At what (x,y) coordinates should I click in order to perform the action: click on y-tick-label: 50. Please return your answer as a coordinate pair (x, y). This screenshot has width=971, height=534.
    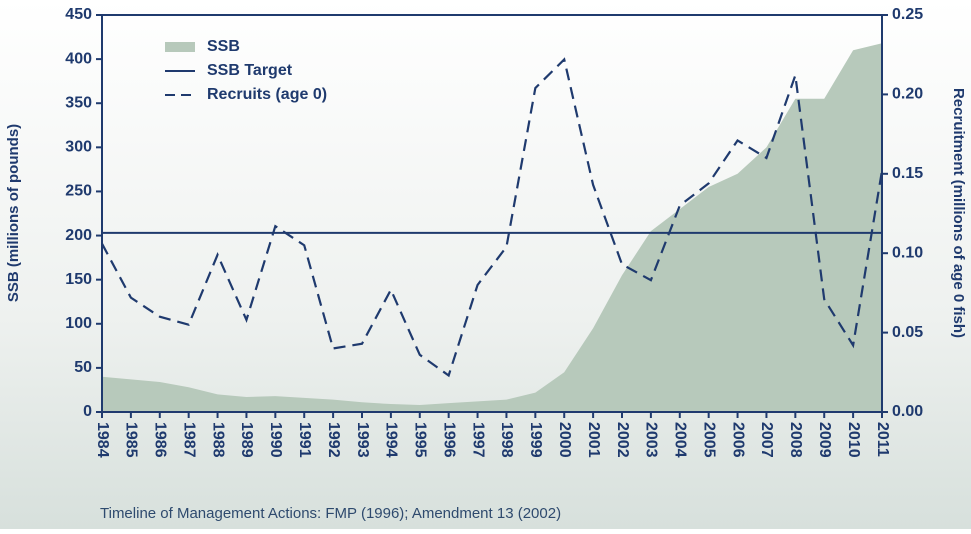
    Looking at the image, I should click on (83, 367).